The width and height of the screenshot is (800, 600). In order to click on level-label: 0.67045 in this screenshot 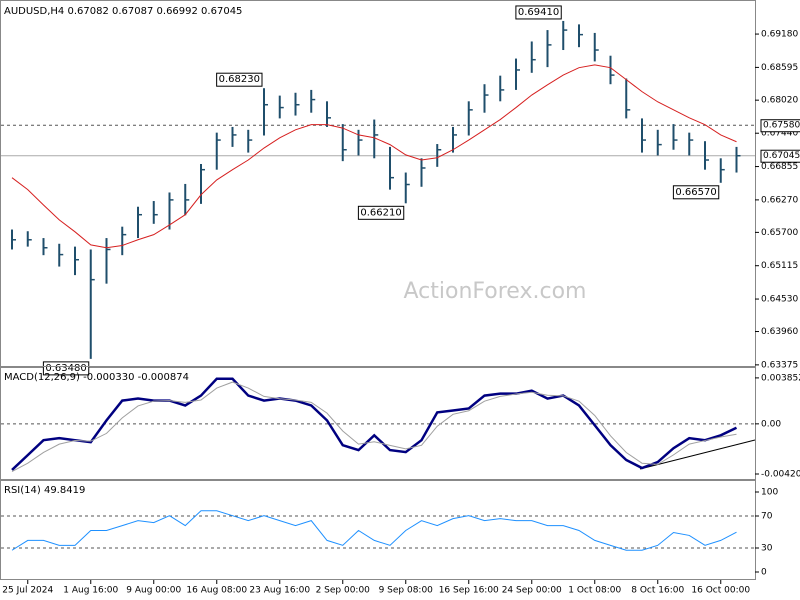, I will do `click(781, 156)`.